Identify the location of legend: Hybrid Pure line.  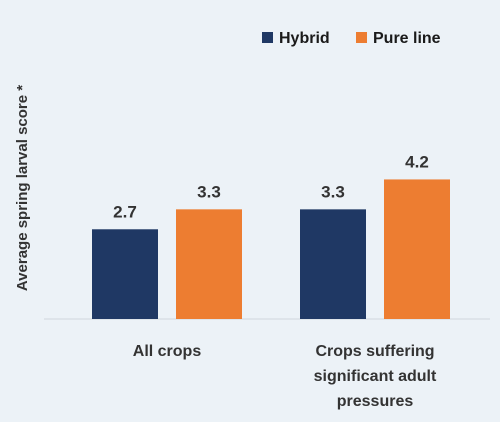
(351, 38).